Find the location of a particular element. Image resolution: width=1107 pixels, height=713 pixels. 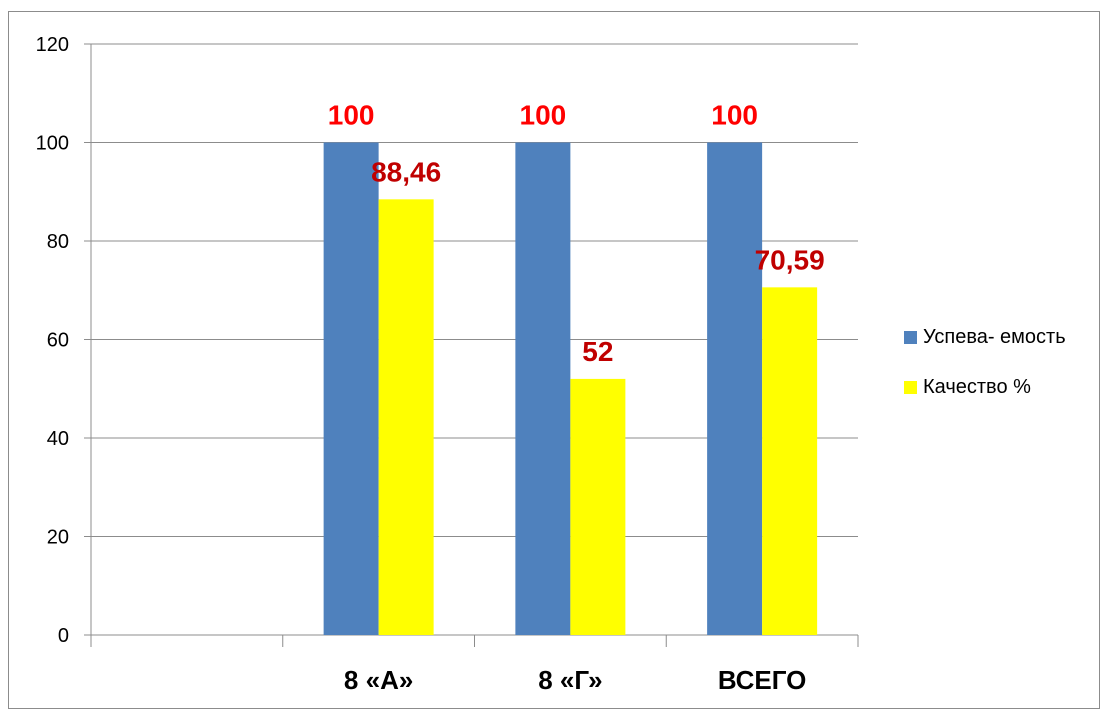

legend-label: Успева- емость is located at coordinates (994, 337).